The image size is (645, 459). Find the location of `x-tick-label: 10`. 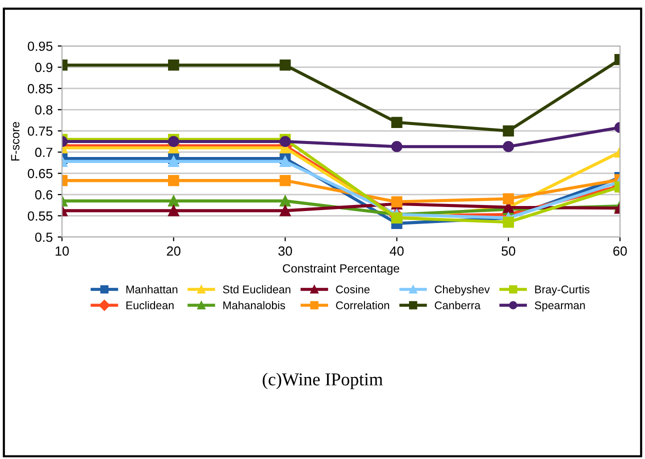

x-tick-label: 10 is located at coordinates (62, 251).